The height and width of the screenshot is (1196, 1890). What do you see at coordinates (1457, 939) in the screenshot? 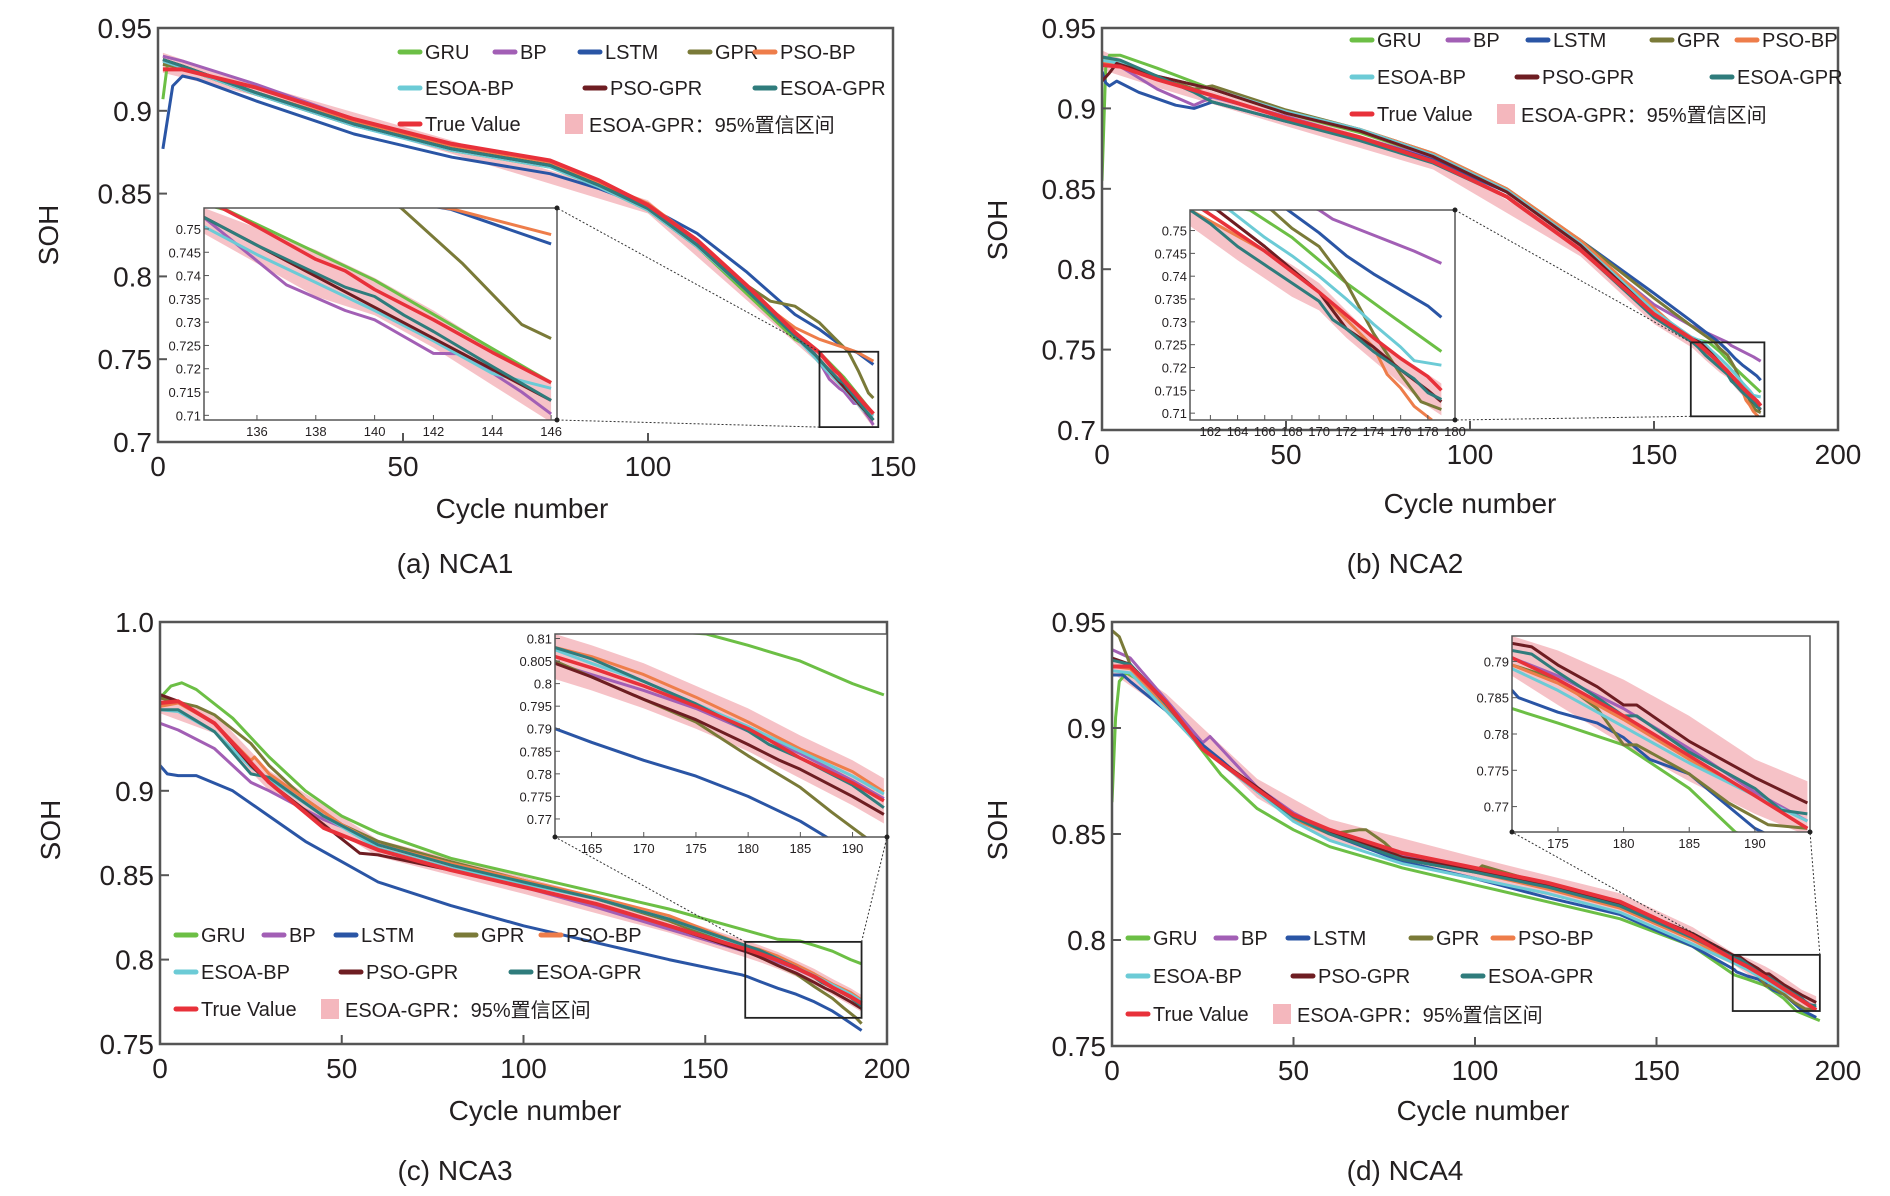
I see `legend-label: GPR` at bounding box center [1457, 939].